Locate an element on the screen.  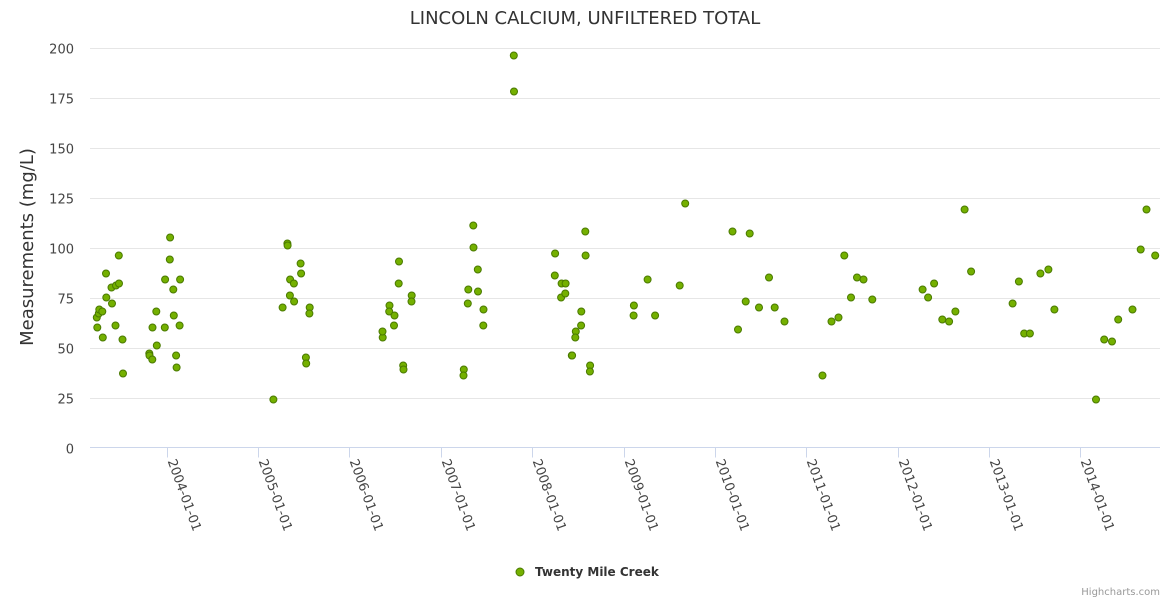
legend-marker is located at coordinates (520, 572).